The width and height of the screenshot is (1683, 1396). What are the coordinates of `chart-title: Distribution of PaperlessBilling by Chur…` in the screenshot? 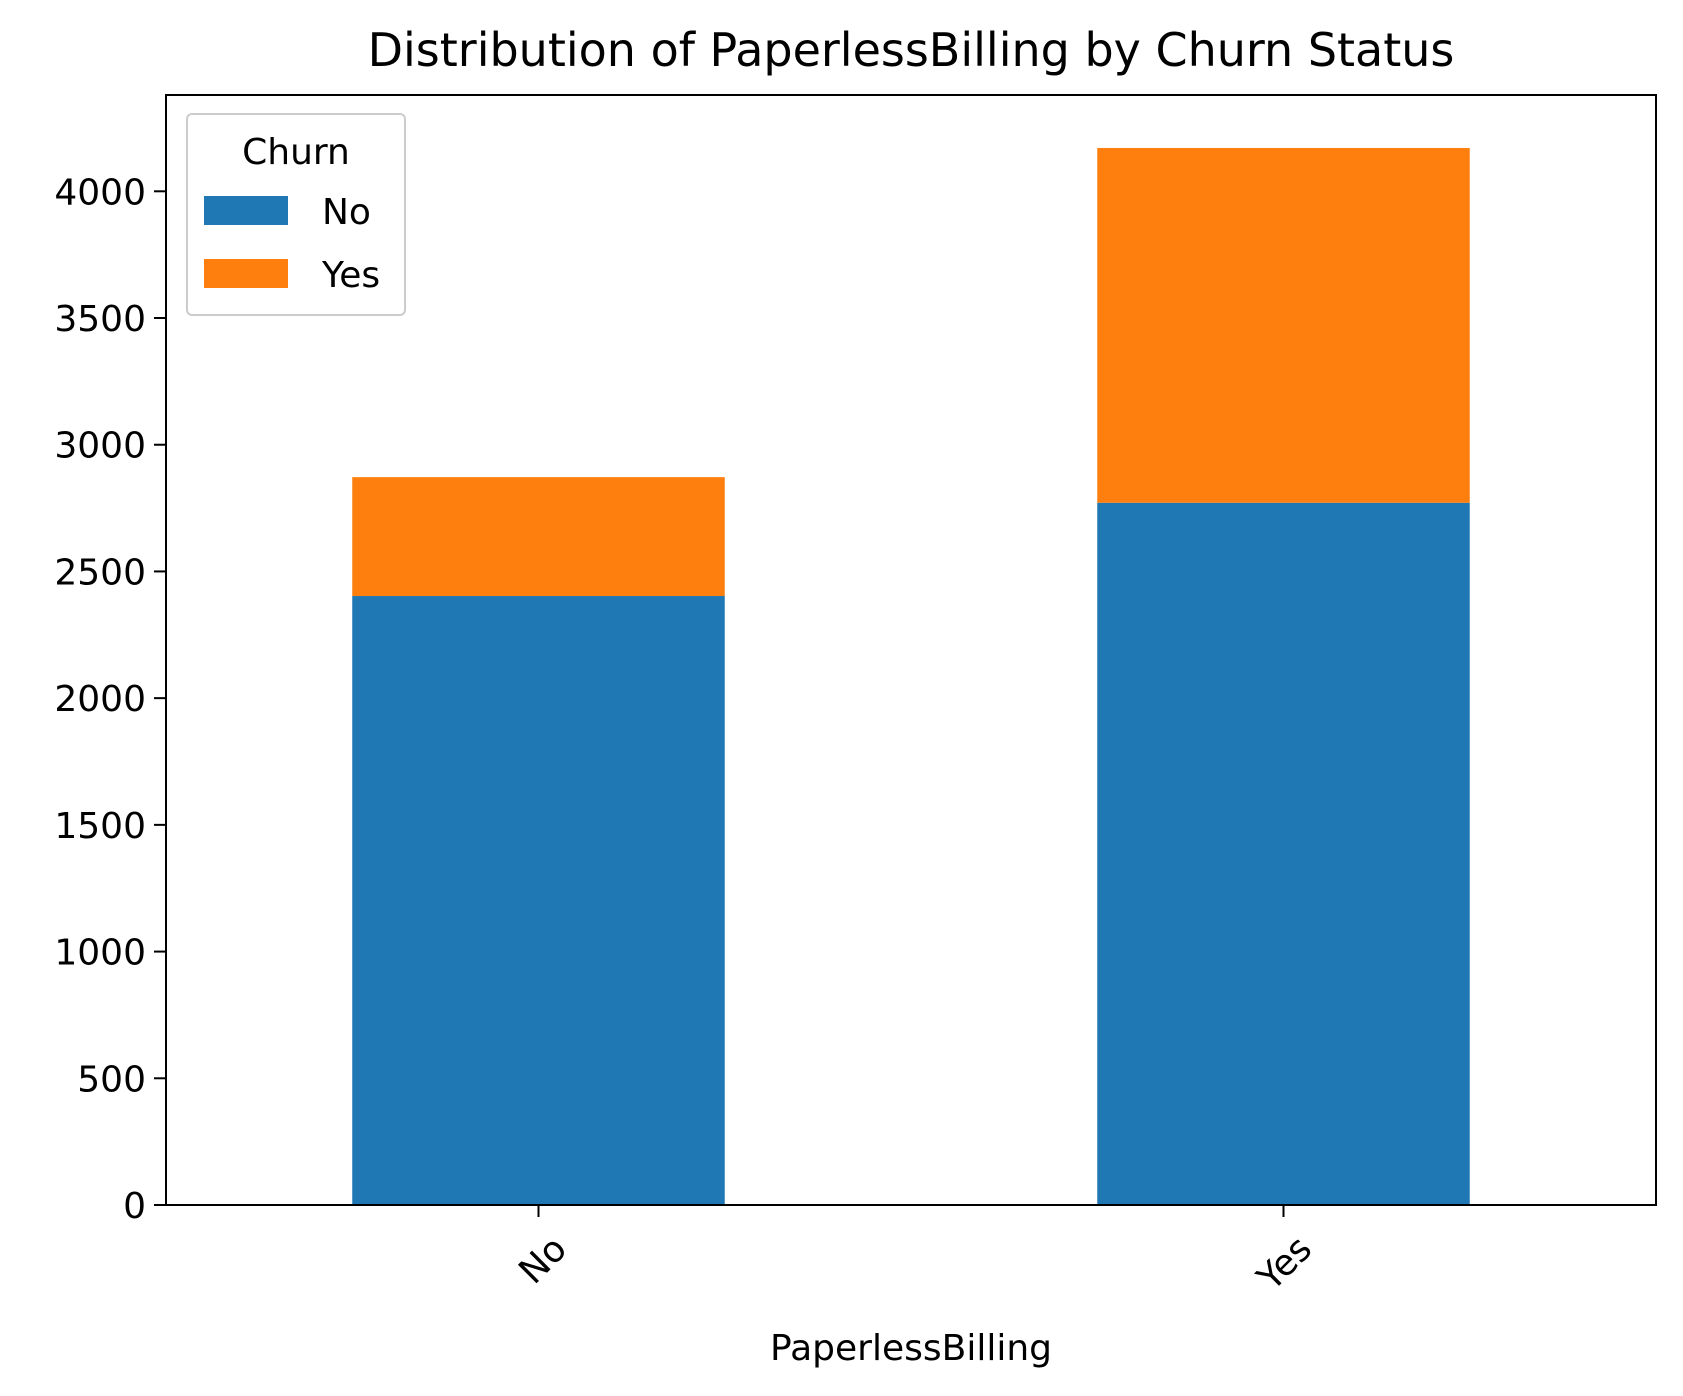 It's located at (911, 50).